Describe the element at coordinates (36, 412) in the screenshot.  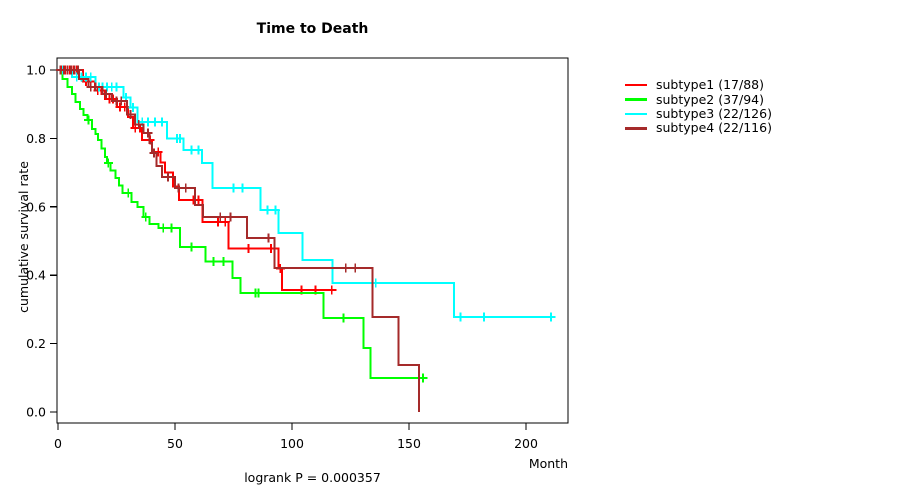
I see `y-tick-label: 0.0` at that location.